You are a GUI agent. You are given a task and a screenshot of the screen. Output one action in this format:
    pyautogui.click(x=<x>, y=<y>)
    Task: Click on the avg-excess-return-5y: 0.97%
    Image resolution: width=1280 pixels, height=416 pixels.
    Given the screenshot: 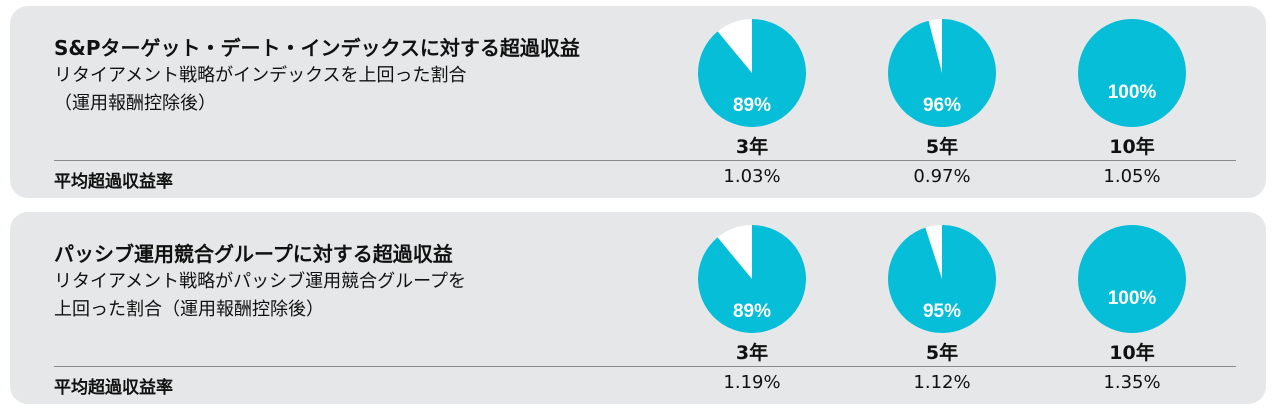 What is the action you would take?
    pyautogui.click(x=942, y=176)
    